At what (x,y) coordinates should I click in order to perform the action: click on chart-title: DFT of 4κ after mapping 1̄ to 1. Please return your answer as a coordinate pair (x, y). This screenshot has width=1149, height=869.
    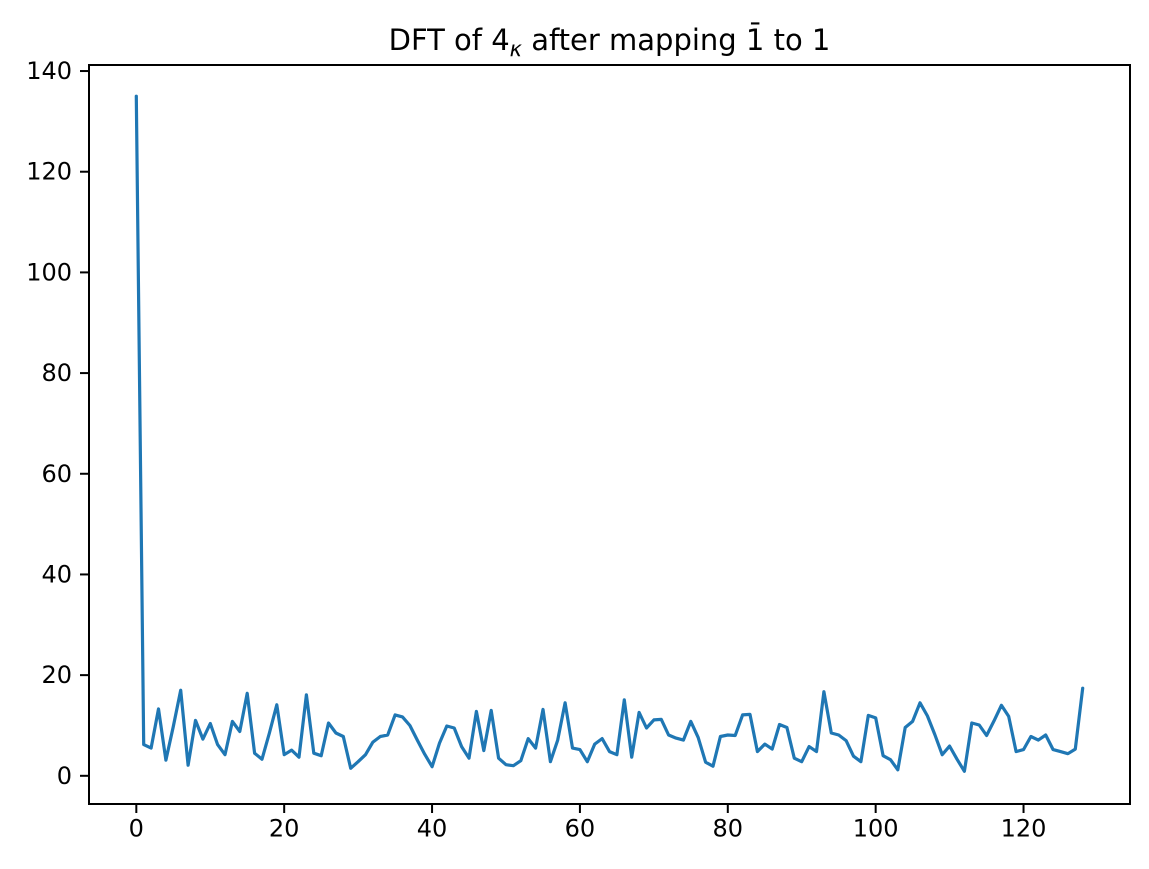
    Looking at the image, I should click on (609, 41).